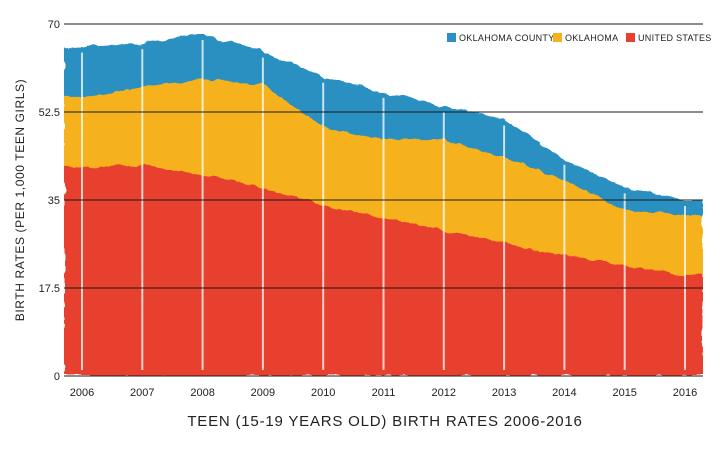 This screenshot has width=723, height=452. What do you see at coordinates (142, 43) in the screenshot?
I see `point-oklahoma-county-2007` at bounding box center [142, 43].